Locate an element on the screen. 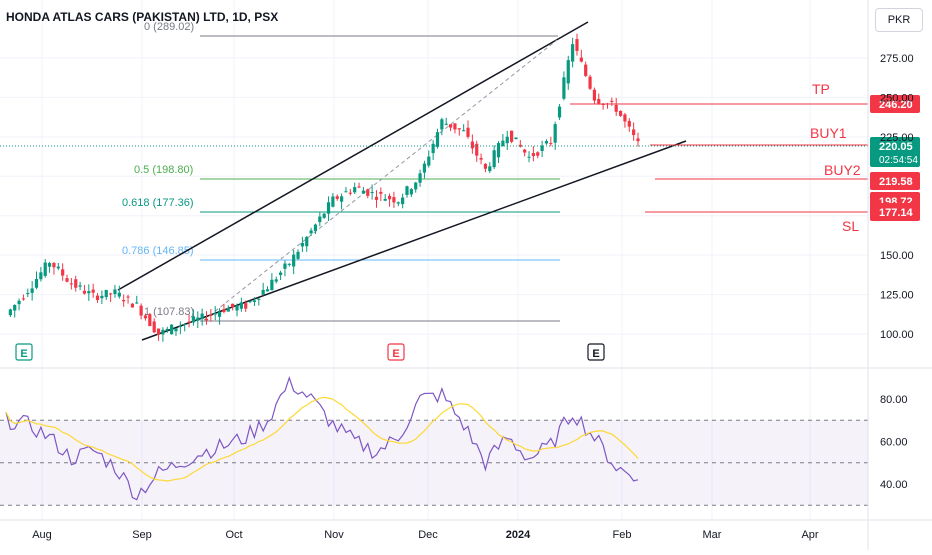  price-badge-countdown: 02:54:54 is located at coordinates (898, 160).